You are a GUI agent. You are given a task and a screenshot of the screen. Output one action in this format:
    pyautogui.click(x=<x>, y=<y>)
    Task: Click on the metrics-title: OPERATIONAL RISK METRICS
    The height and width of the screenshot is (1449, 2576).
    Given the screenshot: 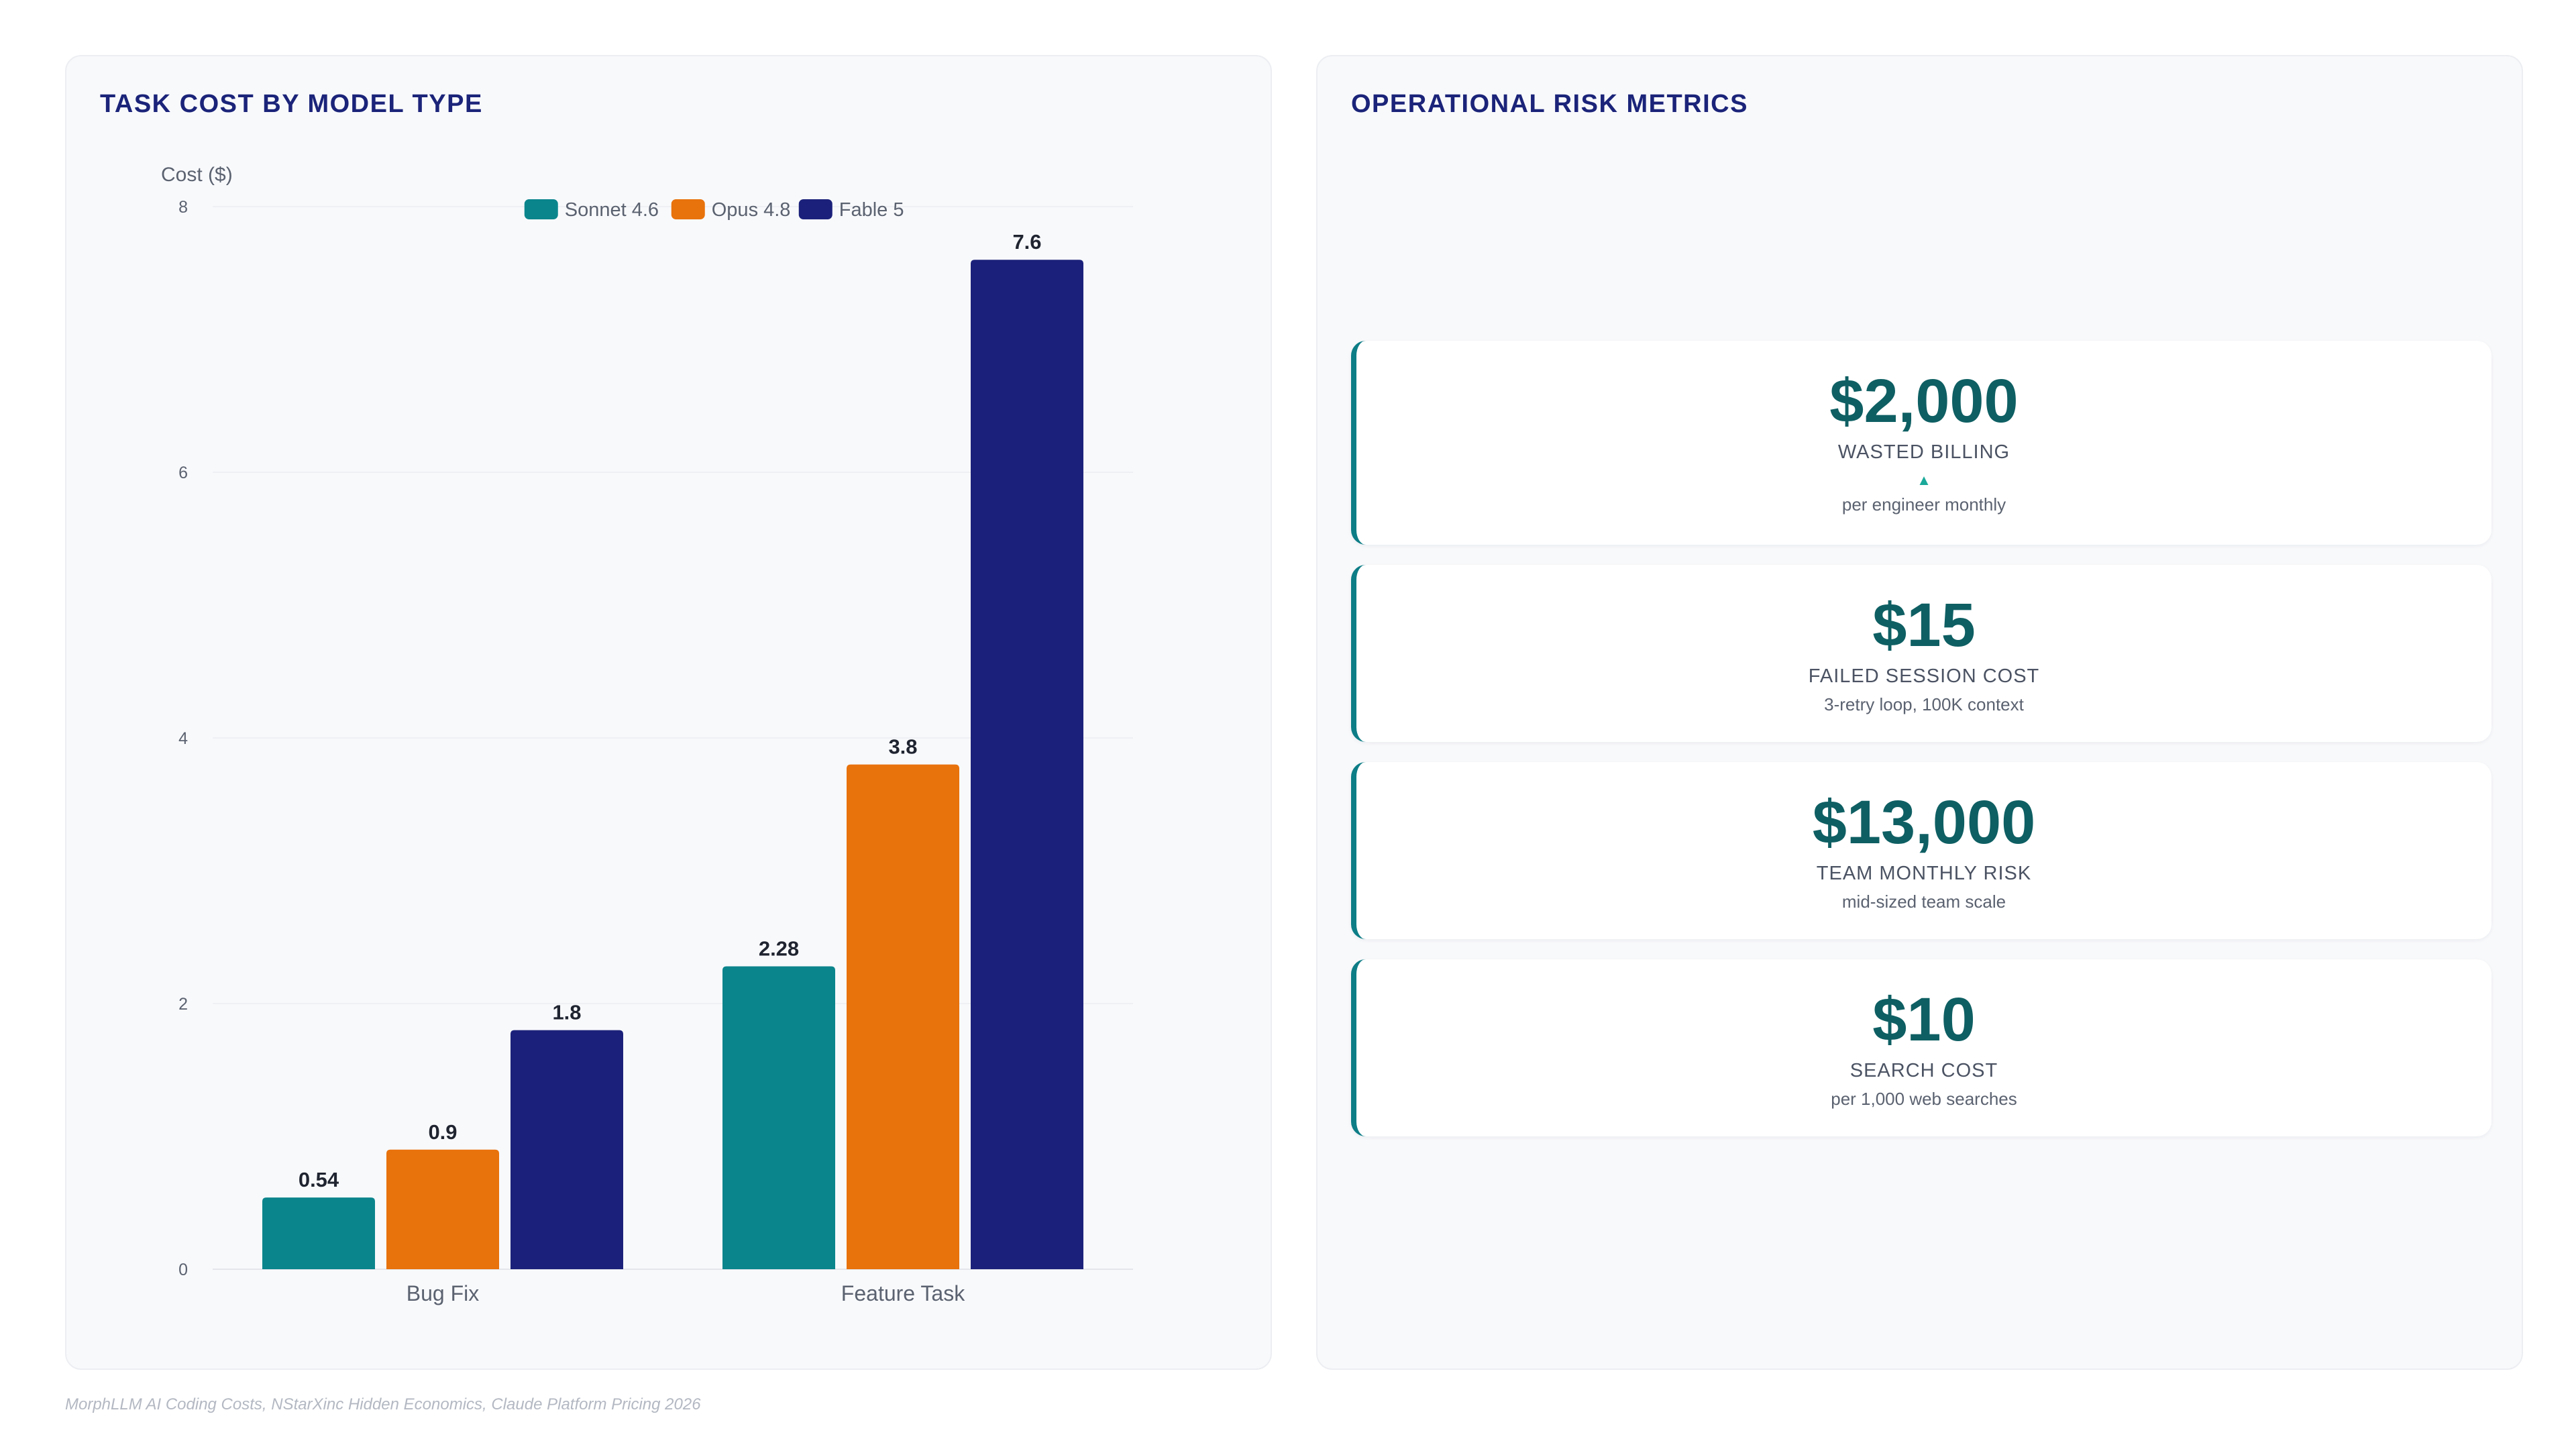 What is the action you would take?
    pyautogui.click(x=1549, y=104)
    